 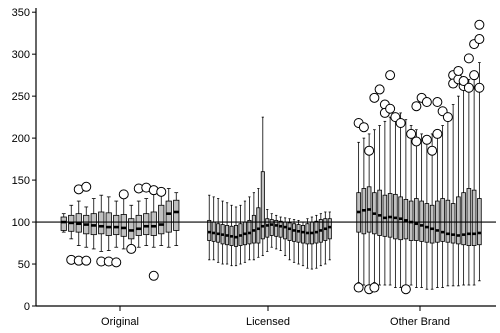 I want to click on x-group-label: Licensed, so click(x=268, y=322).